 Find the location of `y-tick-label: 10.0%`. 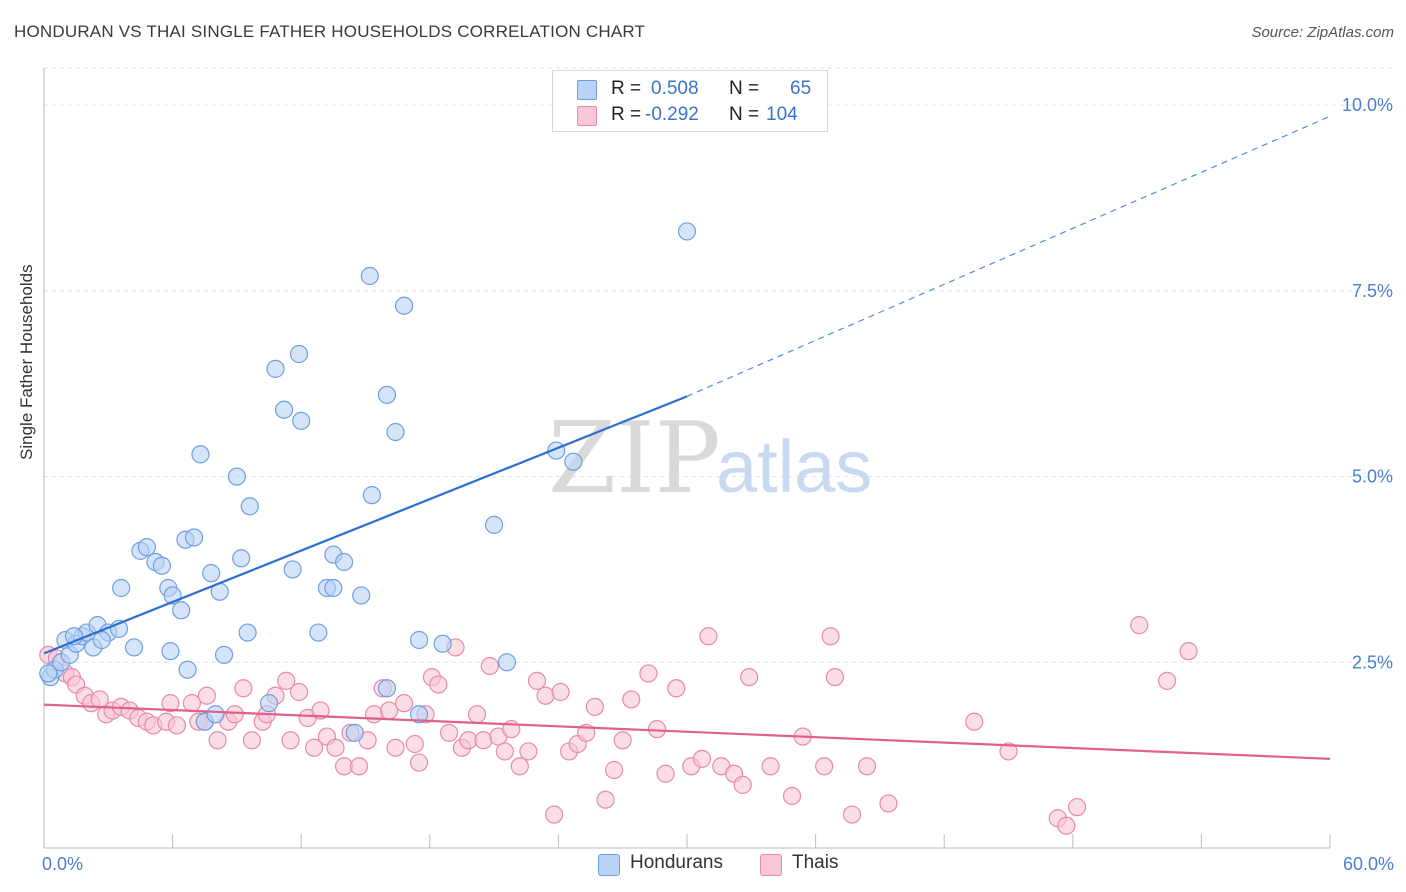

y-tick-label: 10.0% is located at coordinates (1367, 105).